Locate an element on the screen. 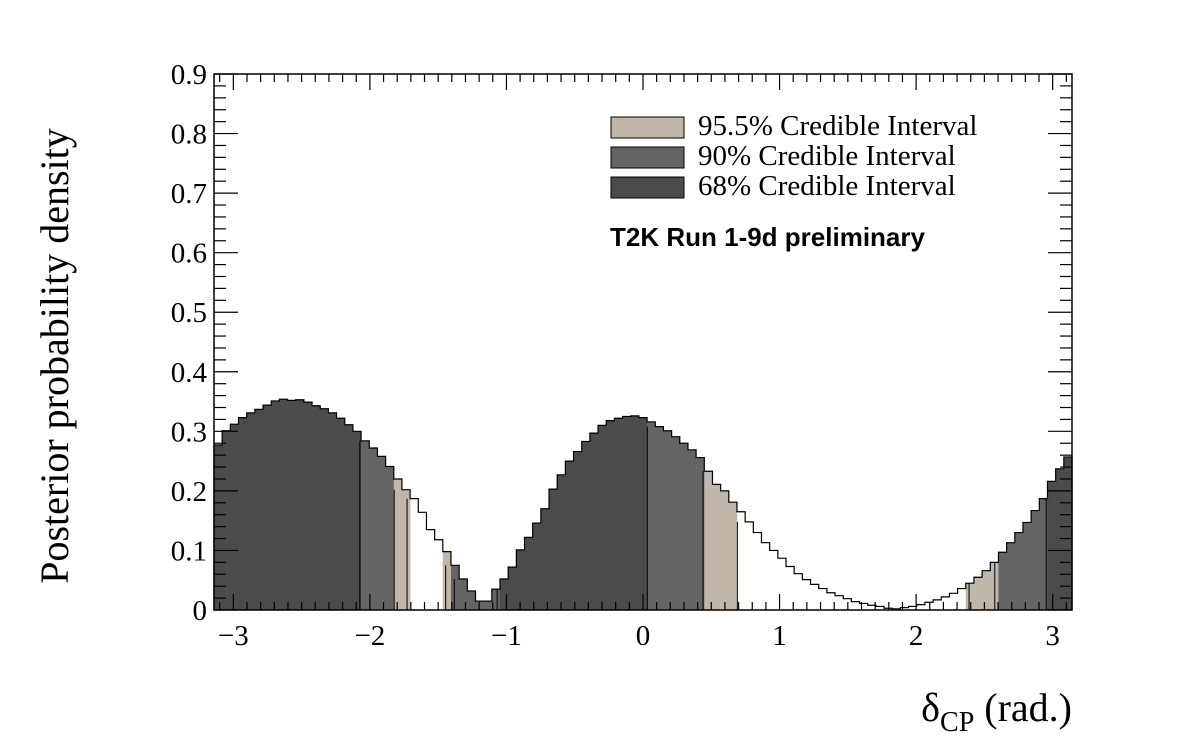  y-tick-label: 0.1 is located at coordinates (189, 551).